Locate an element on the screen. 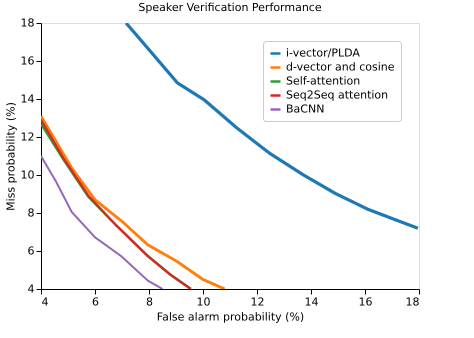 The height and width of the screenshot is (338, 474). legend-label: d-vector and cosine is located at coordinates (340, 67).